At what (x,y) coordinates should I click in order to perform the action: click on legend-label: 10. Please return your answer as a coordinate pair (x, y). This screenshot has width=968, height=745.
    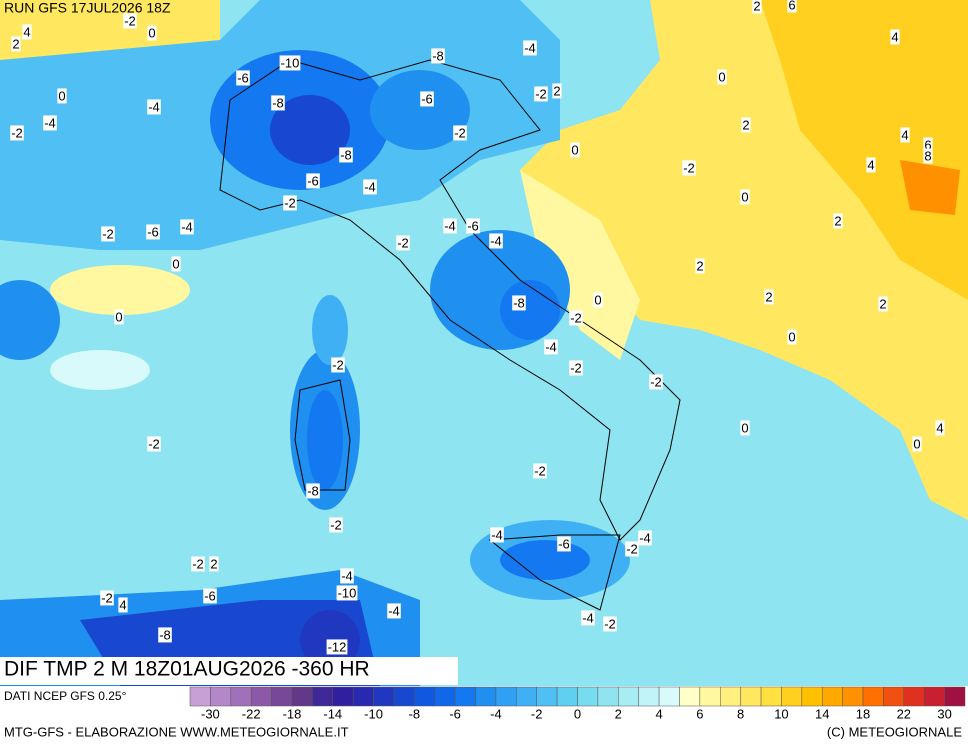
    Looking at the image, I should click on (781, 713).